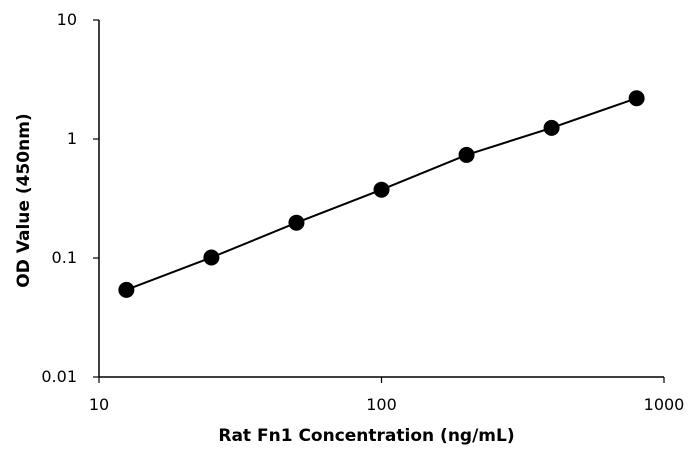 The width and height of the screenshot is (697, 454). Describe the element at coordinates (59, 376) in the screenshot. I see `y-tick-label: 0.01` at that location.